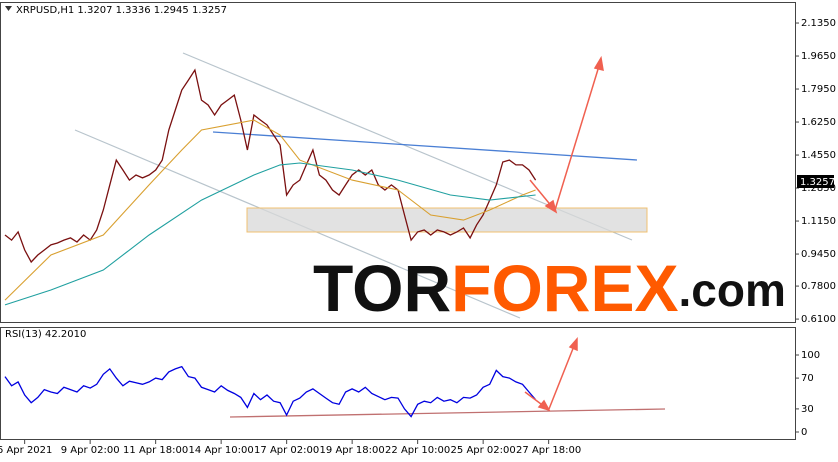 Image resolution: width=838 pixels, height=462 pixels. Describe the element at coordinates (807, 409) in the screenshot. I see `y-tick-label: 30` at that location.